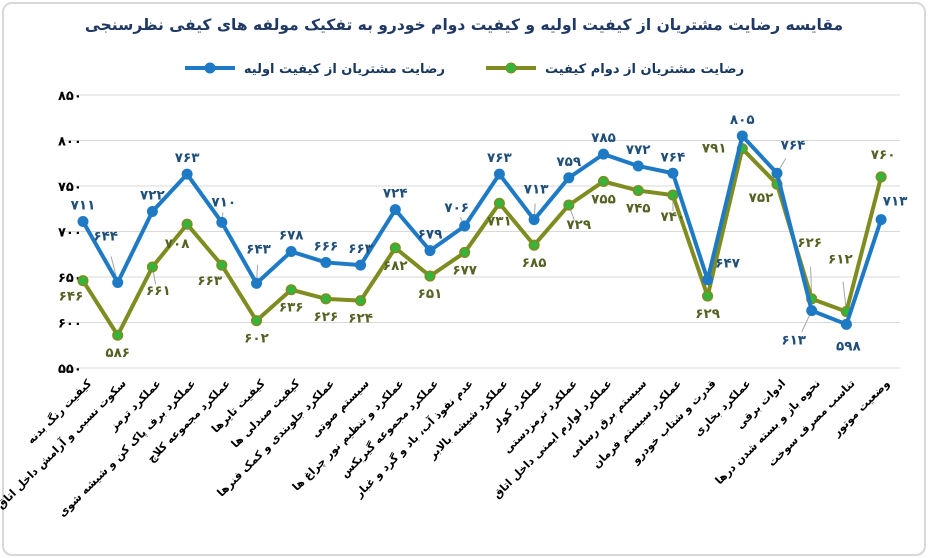 The height and width of the screenshot is (558, 928). Describe the element at coordinates (70, 96) in the screenshot. I see `y-axis-tick-label: ۸۵۰` at that location.